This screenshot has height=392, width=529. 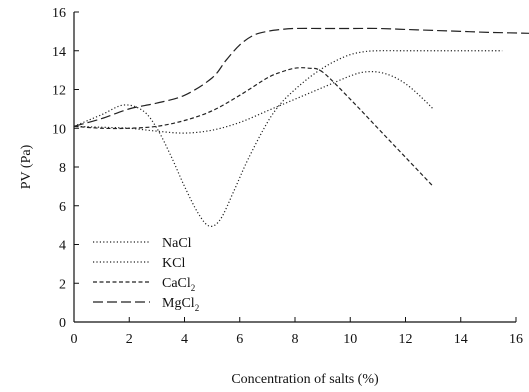 I want to click on y-tick-label: 4, so click(x=62, y=246).